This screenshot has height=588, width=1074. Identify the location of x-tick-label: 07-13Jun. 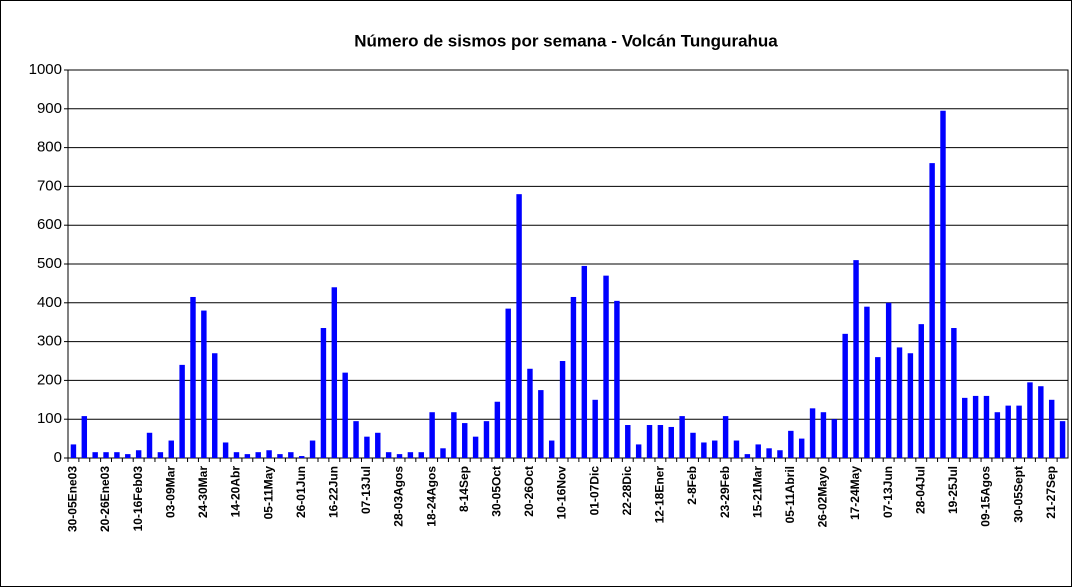
(888, 492).